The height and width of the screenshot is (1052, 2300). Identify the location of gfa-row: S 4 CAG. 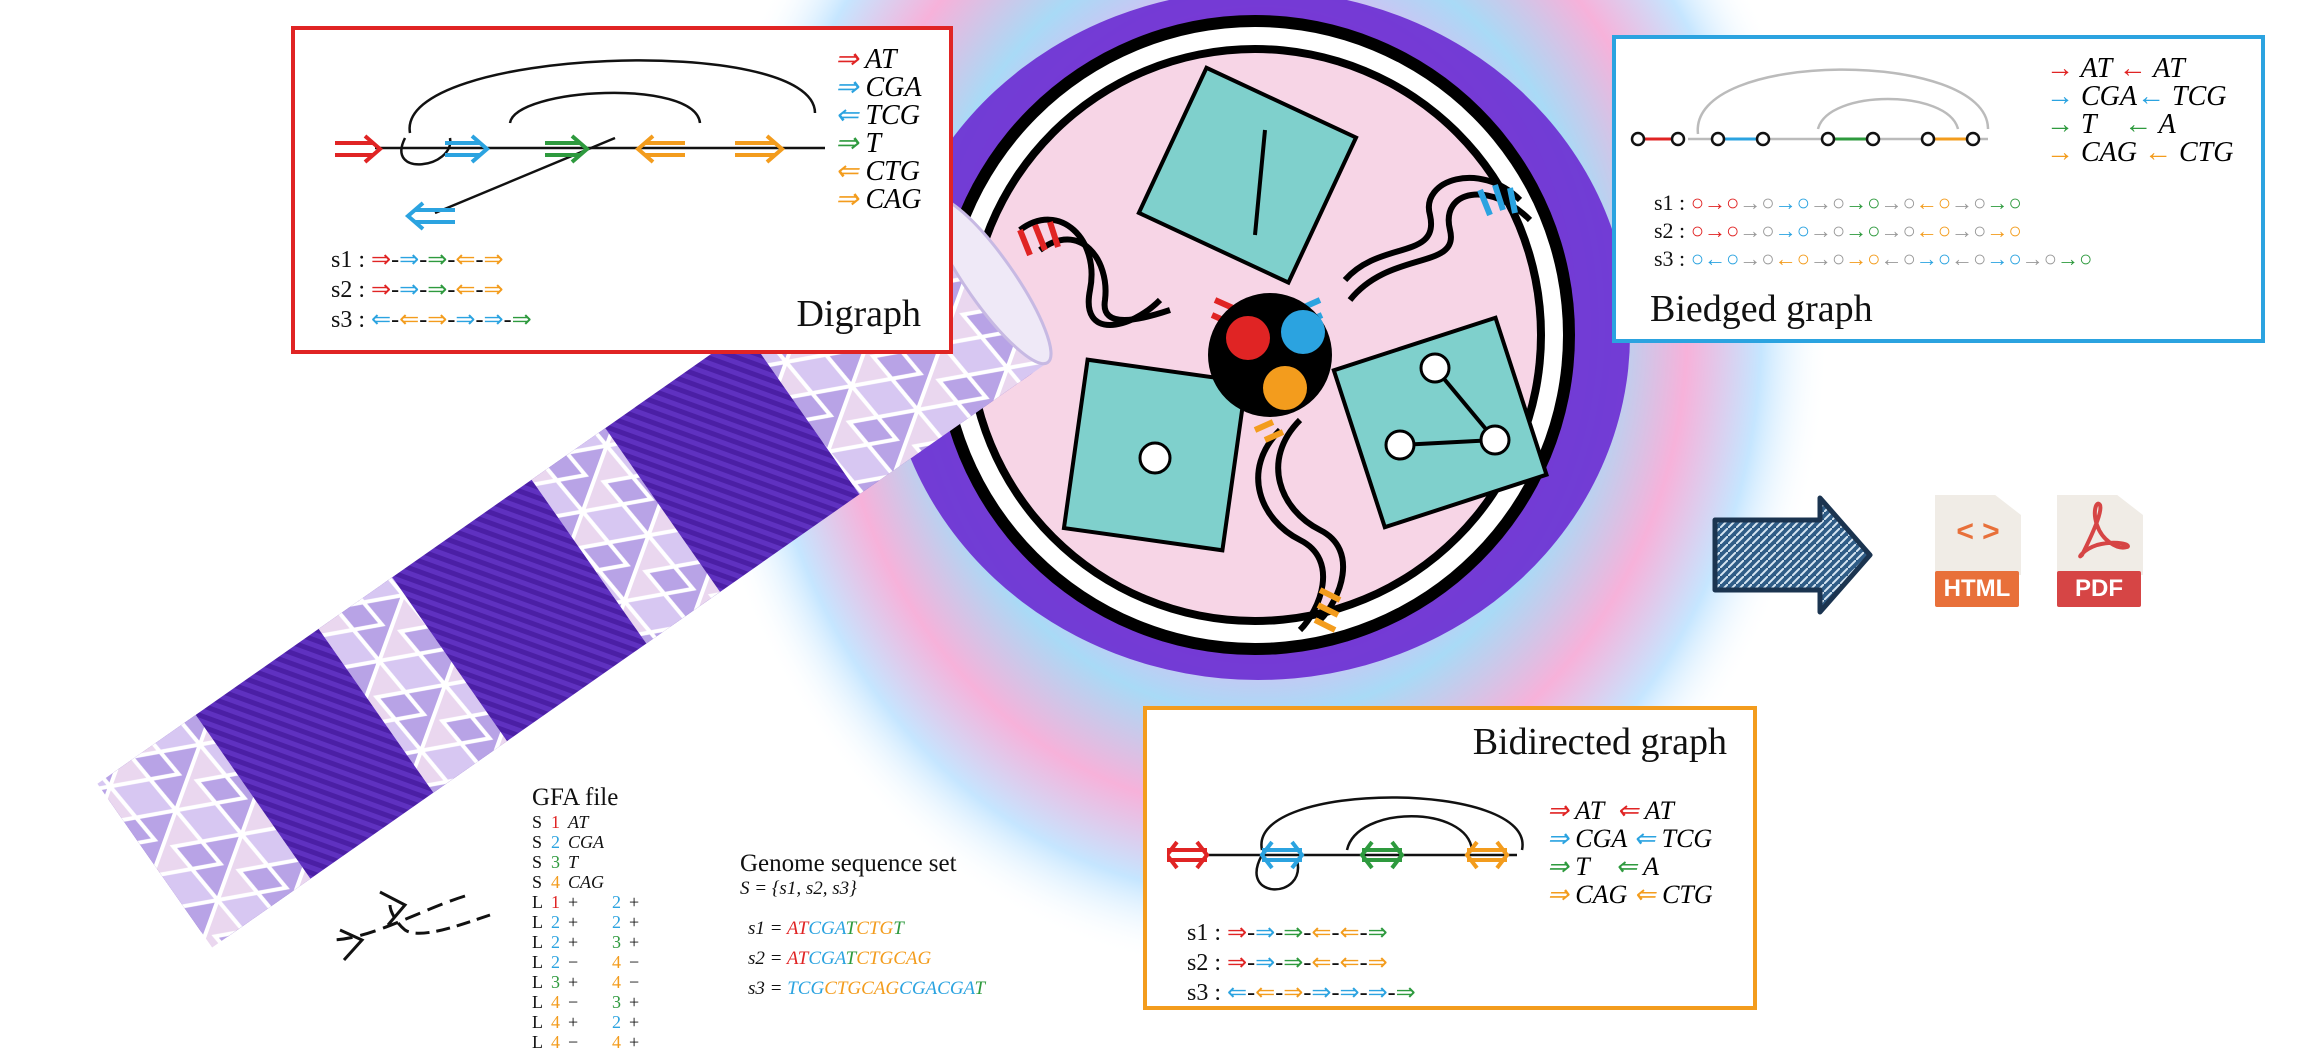
(589, 882).